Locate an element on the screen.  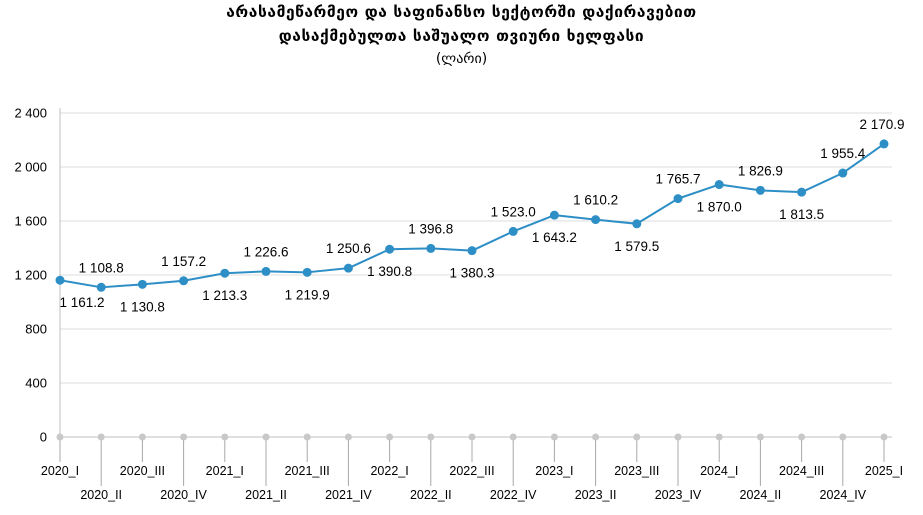
data-label: 1 161.2 is located at coordinates (81, 302).